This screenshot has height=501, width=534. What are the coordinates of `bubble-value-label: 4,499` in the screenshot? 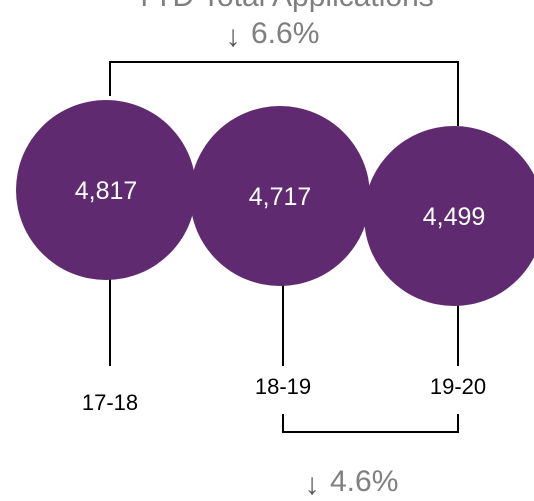 It's located at (454, 217).